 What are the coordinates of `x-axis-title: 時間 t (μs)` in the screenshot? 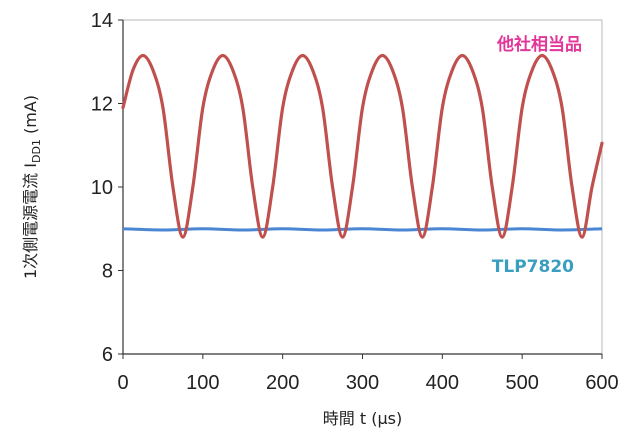 It's located at (362, 418).